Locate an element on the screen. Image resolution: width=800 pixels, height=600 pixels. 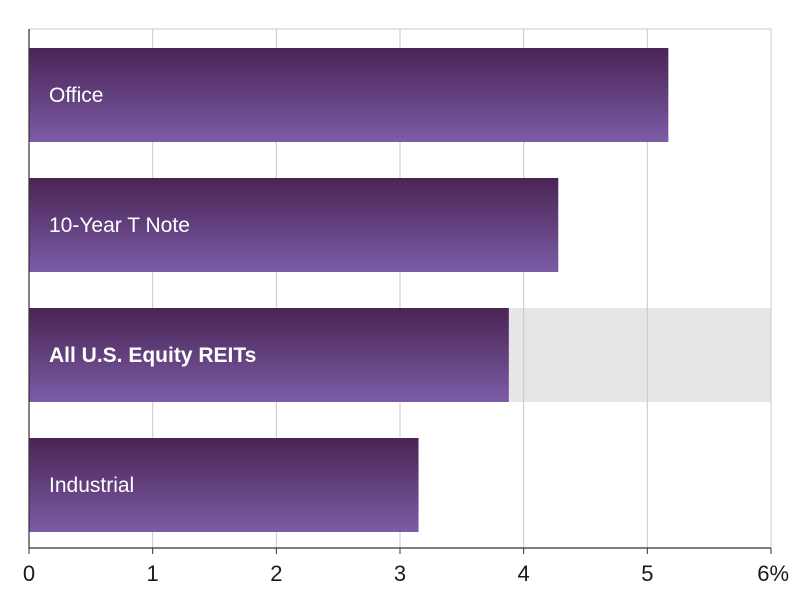
bar-label: All U.S. Equity REITs is located at coordinates (152, 355).